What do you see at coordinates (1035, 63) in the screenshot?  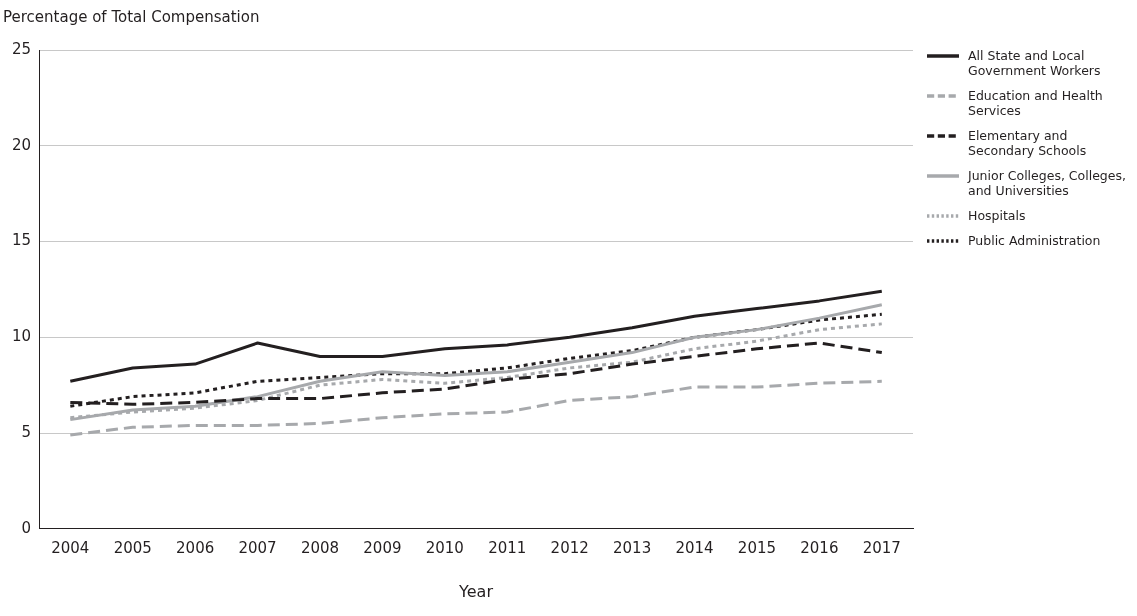 I see `legend-label: All State and Local Government Workers` at bounding box center [1035, 63].